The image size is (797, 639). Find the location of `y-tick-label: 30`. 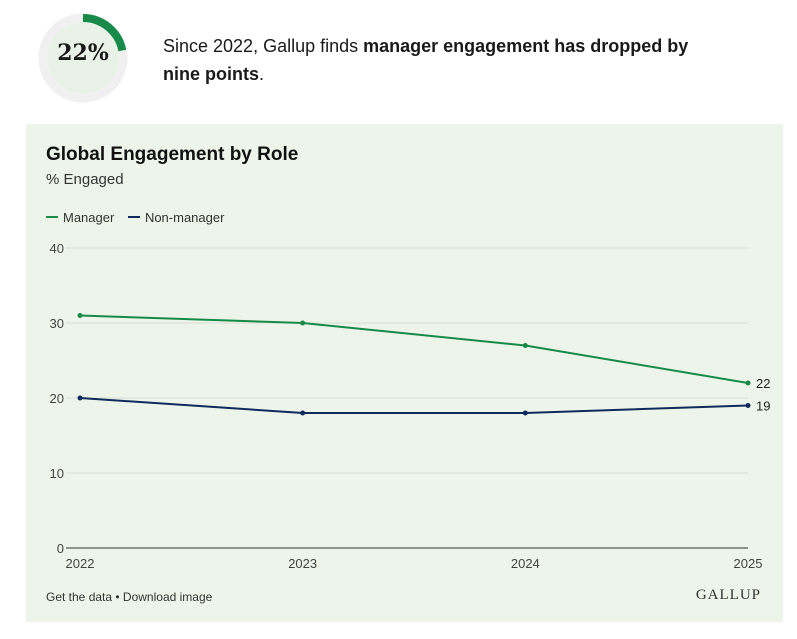

y-tick-label: 30 is located at coordinates (57, 323).